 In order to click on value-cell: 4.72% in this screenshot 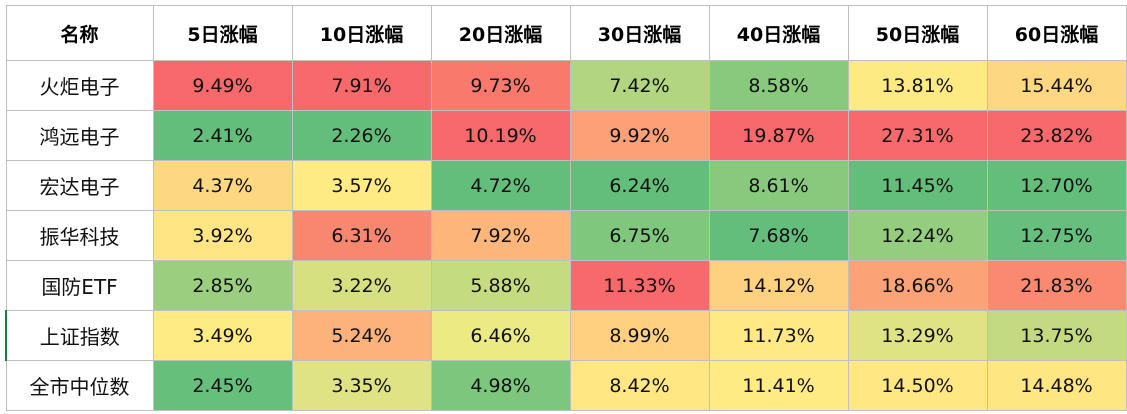, I will do `click(500, 185)`.